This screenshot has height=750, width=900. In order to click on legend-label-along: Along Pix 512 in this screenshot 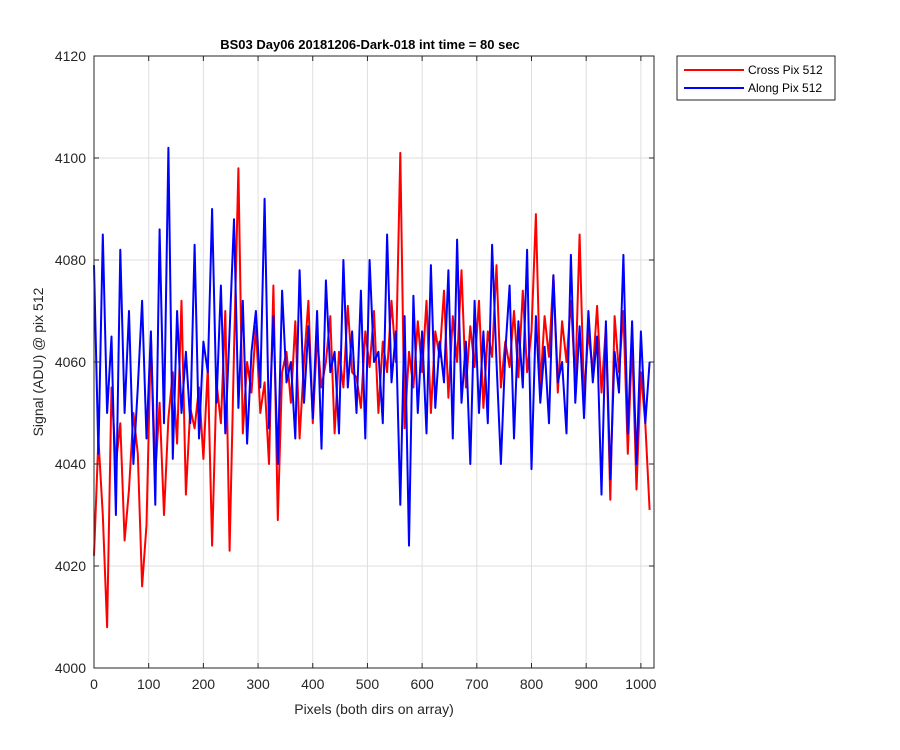, I will do `click(785, 88)`.